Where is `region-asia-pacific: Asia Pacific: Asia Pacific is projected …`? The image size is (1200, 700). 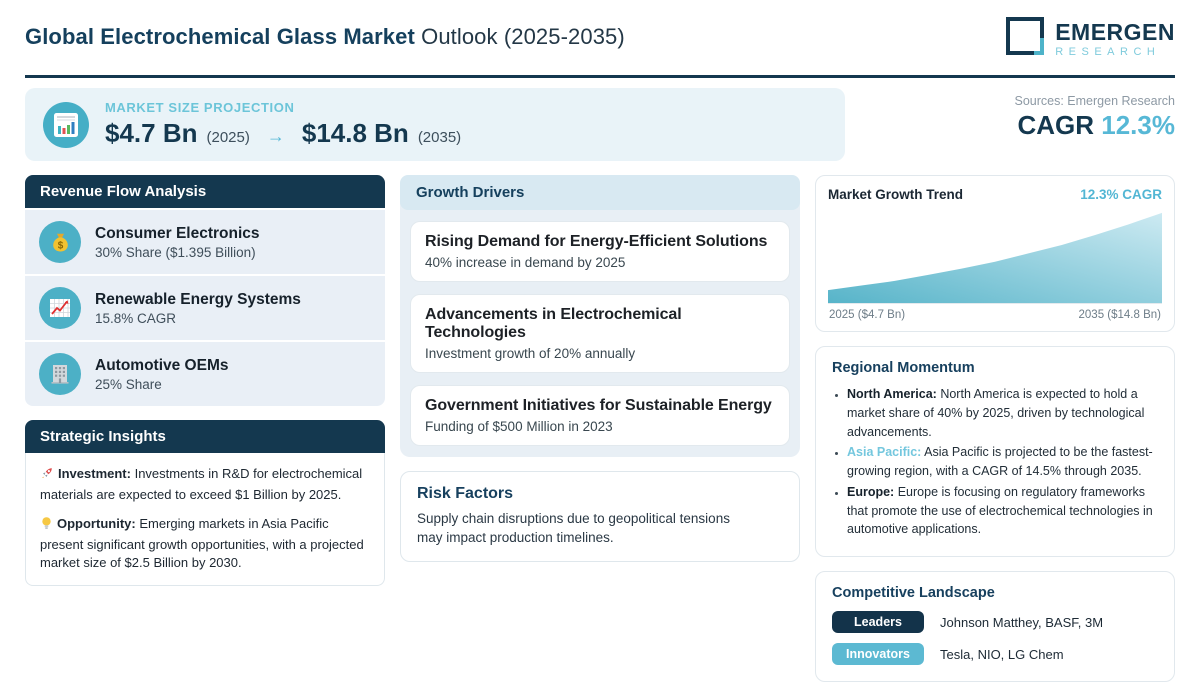 region-asia-pacific: Asia Pacific: Asia Pacific is projected … is located at coordinates (1002, 462).